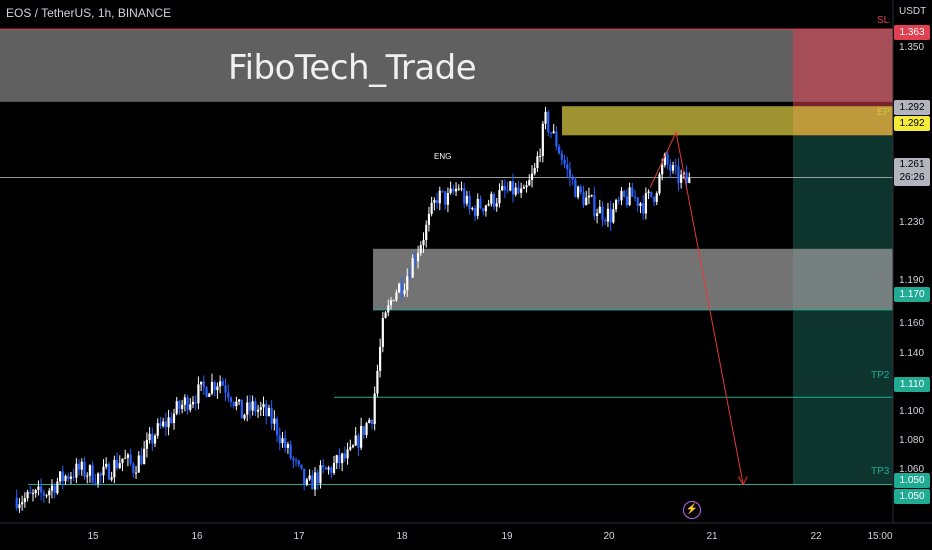 The height and width of the screenshot is (550, 932). Describe the element at coordinates (402, 536) in the screenshot. I see `time-tick-label: 18` at that location.